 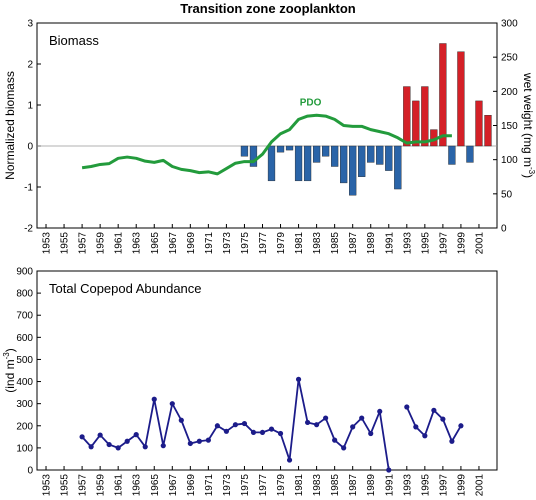 What do you see at coordinates (509, 92) in the screenshot?
I see `y2-tick-label: 200` at bounding box center [509, 92].